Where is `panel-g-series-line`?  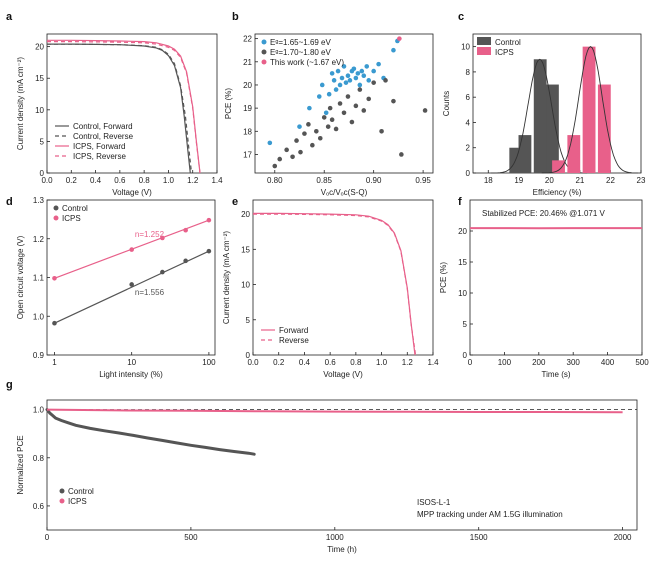
panel-g-series-line is located at coordinates (334, 411).